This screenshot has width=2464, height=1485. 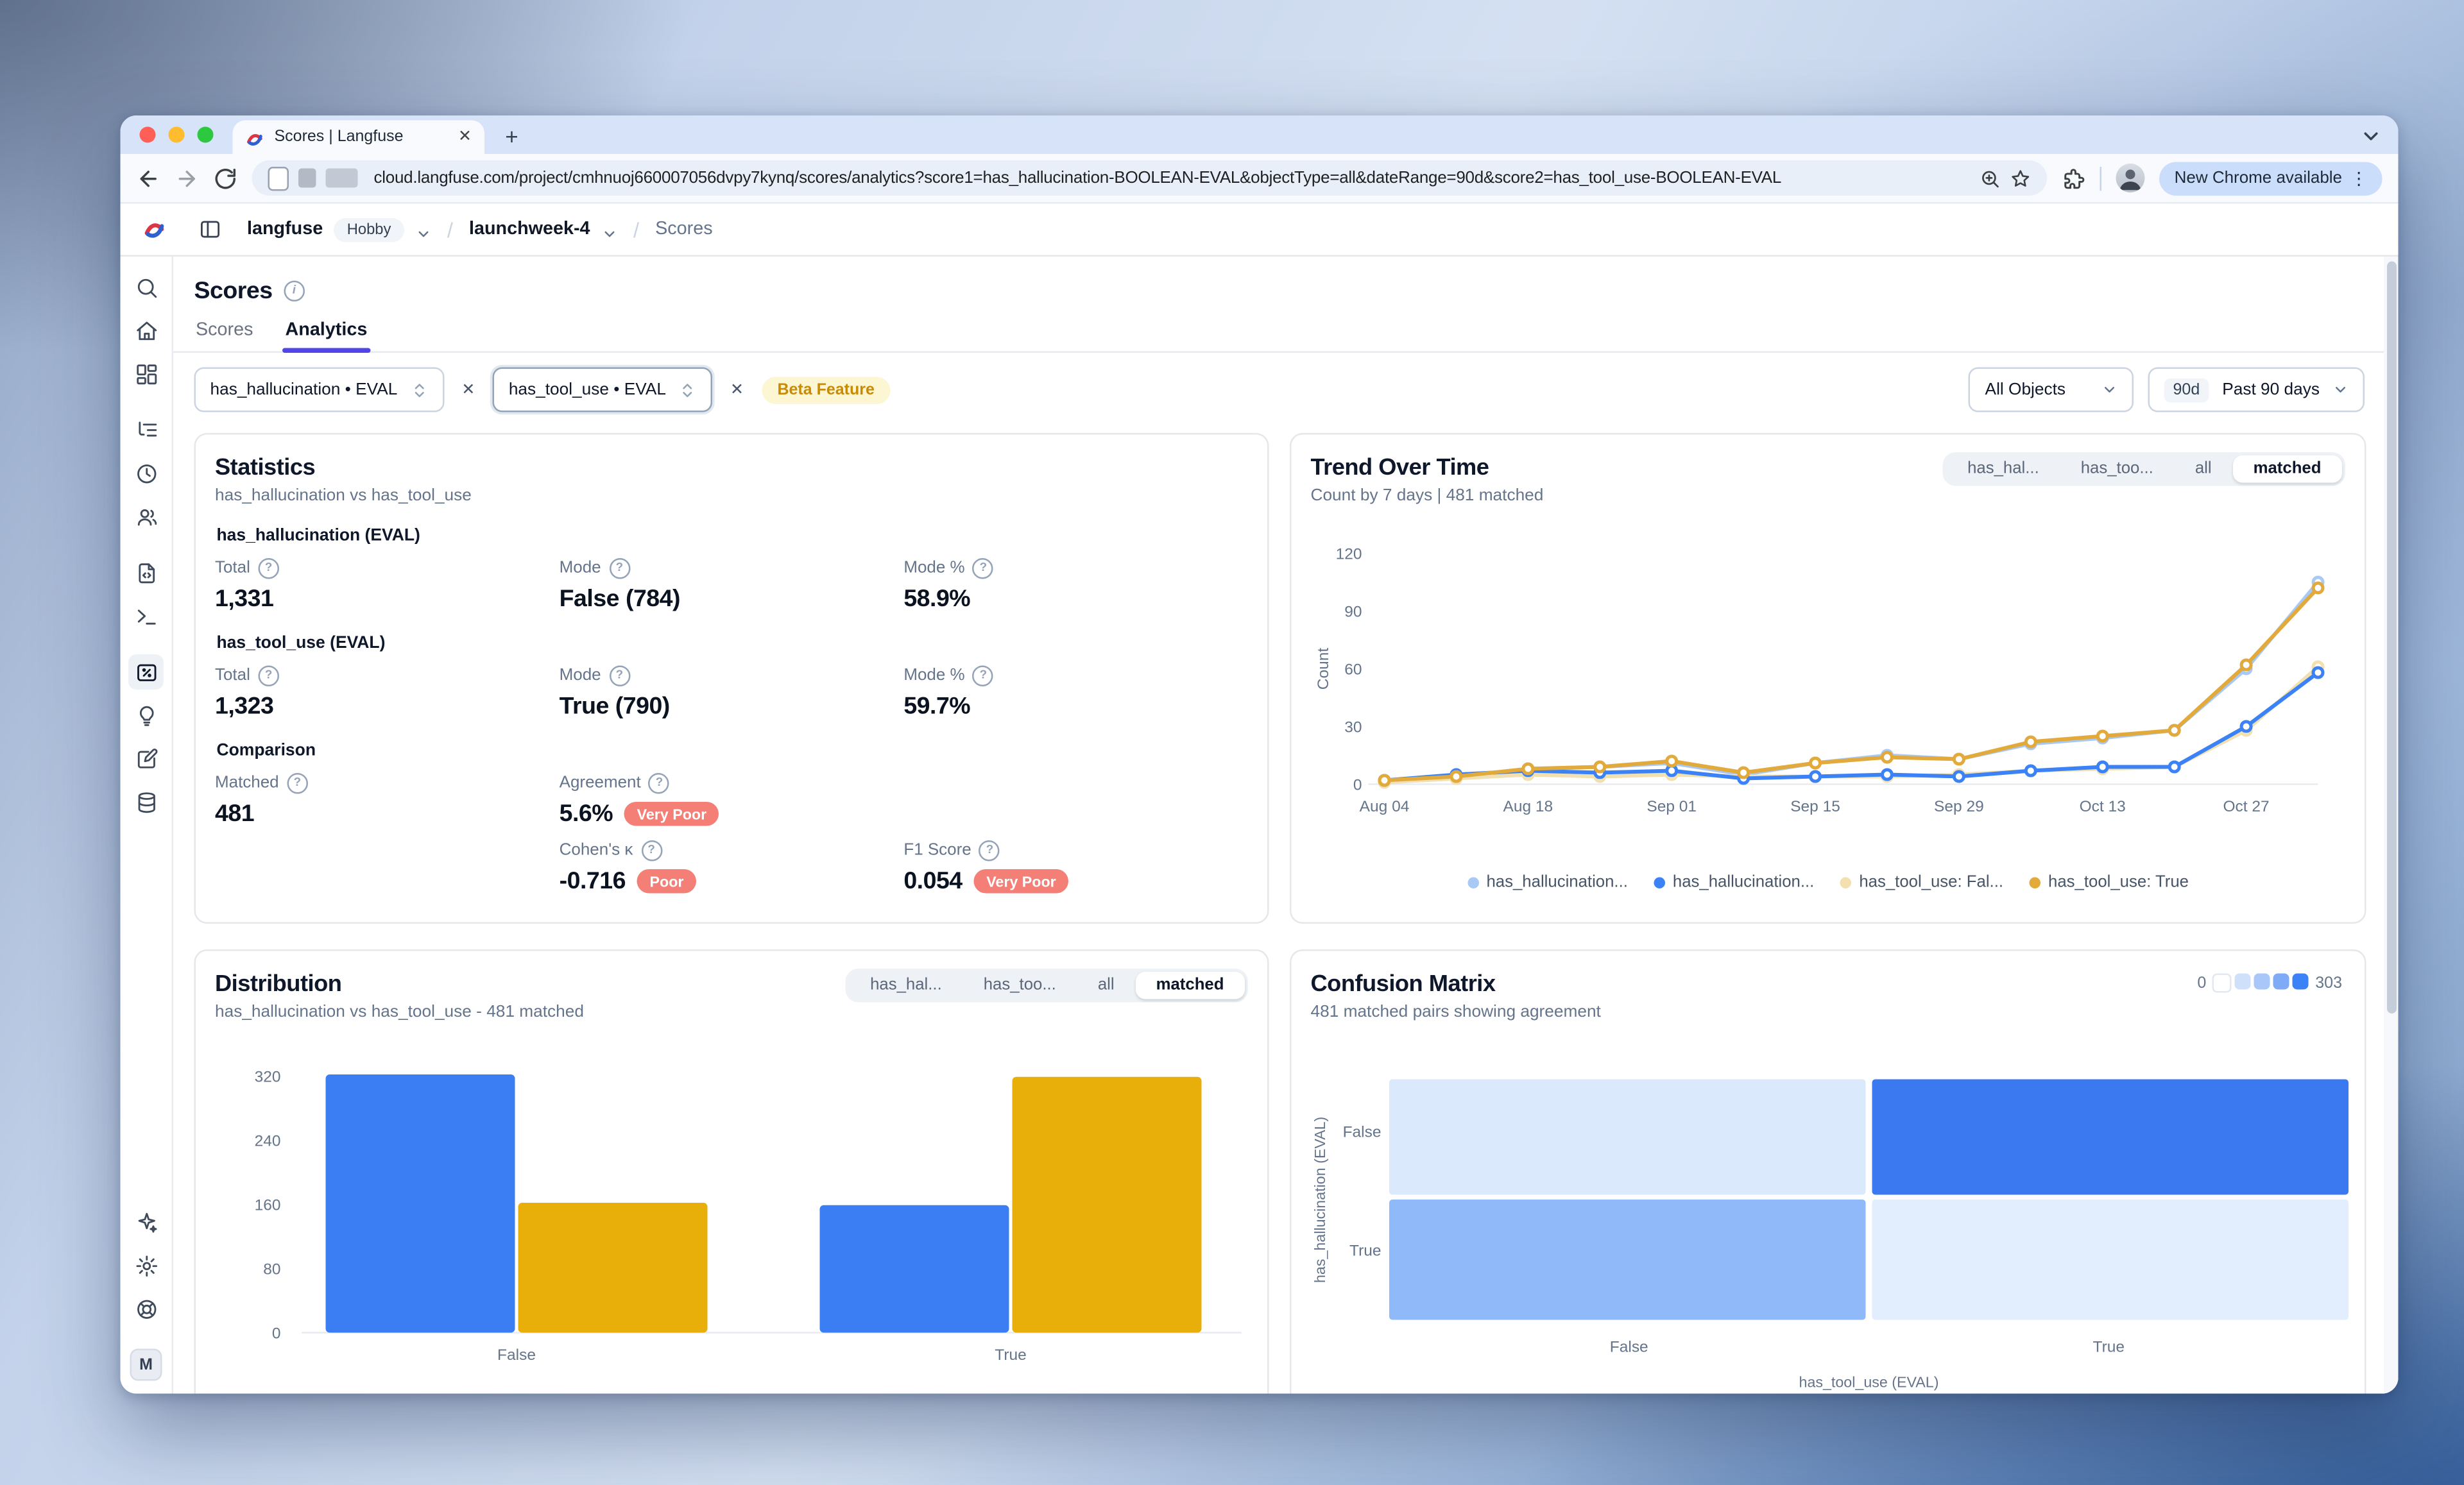 What do you see at coordinates (2110, 1260) in the screenshot?
I see `confusion-cell-true-true` at bounding box center [2110, 1260].